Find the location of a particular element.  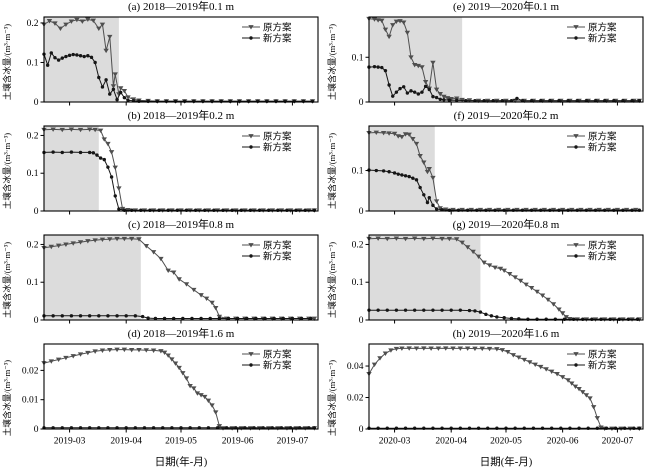

panel-d-title: (d) 2018—2019年1.6 m is located at coordinates (181, 334).